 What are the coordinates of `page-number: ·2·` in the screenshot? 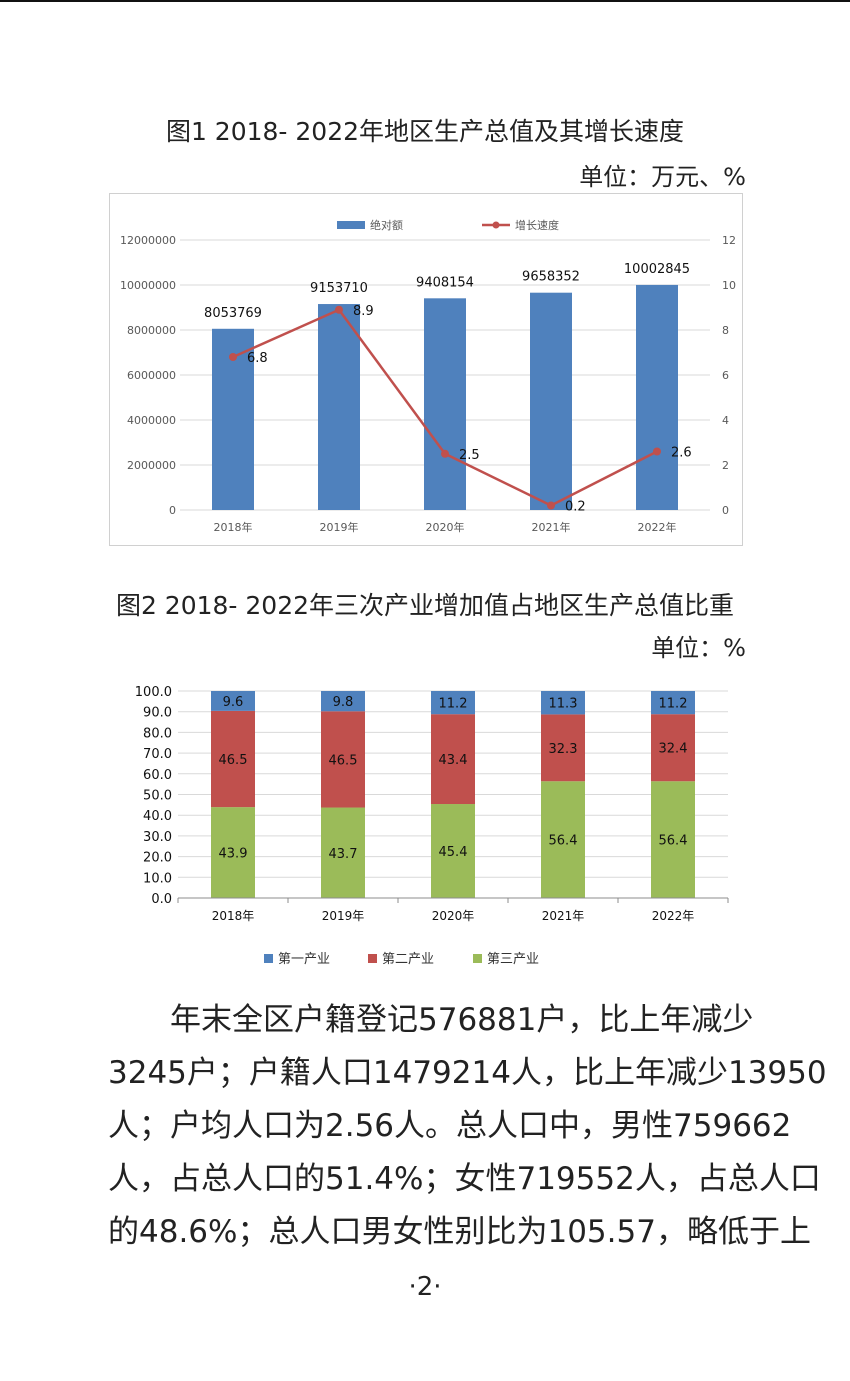 It's located at (425, 1287).